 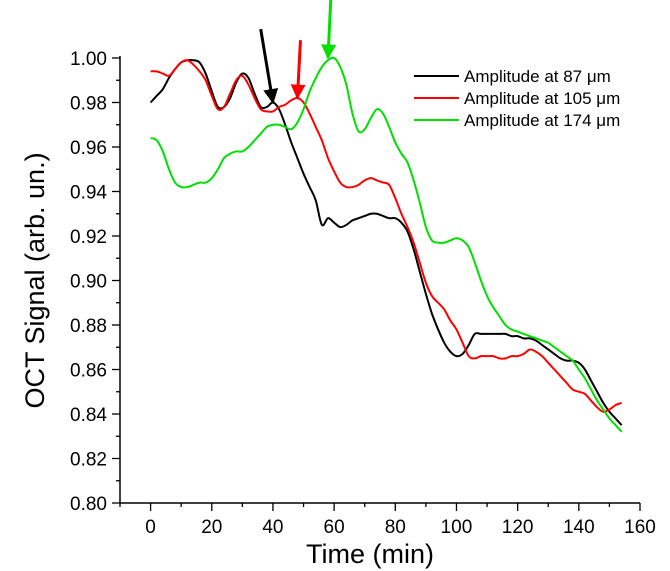 What do you see at coordinates (88, 237) in the screenshot?
I see `y-tick-label: 0.92` at bounding box center [88, 237].